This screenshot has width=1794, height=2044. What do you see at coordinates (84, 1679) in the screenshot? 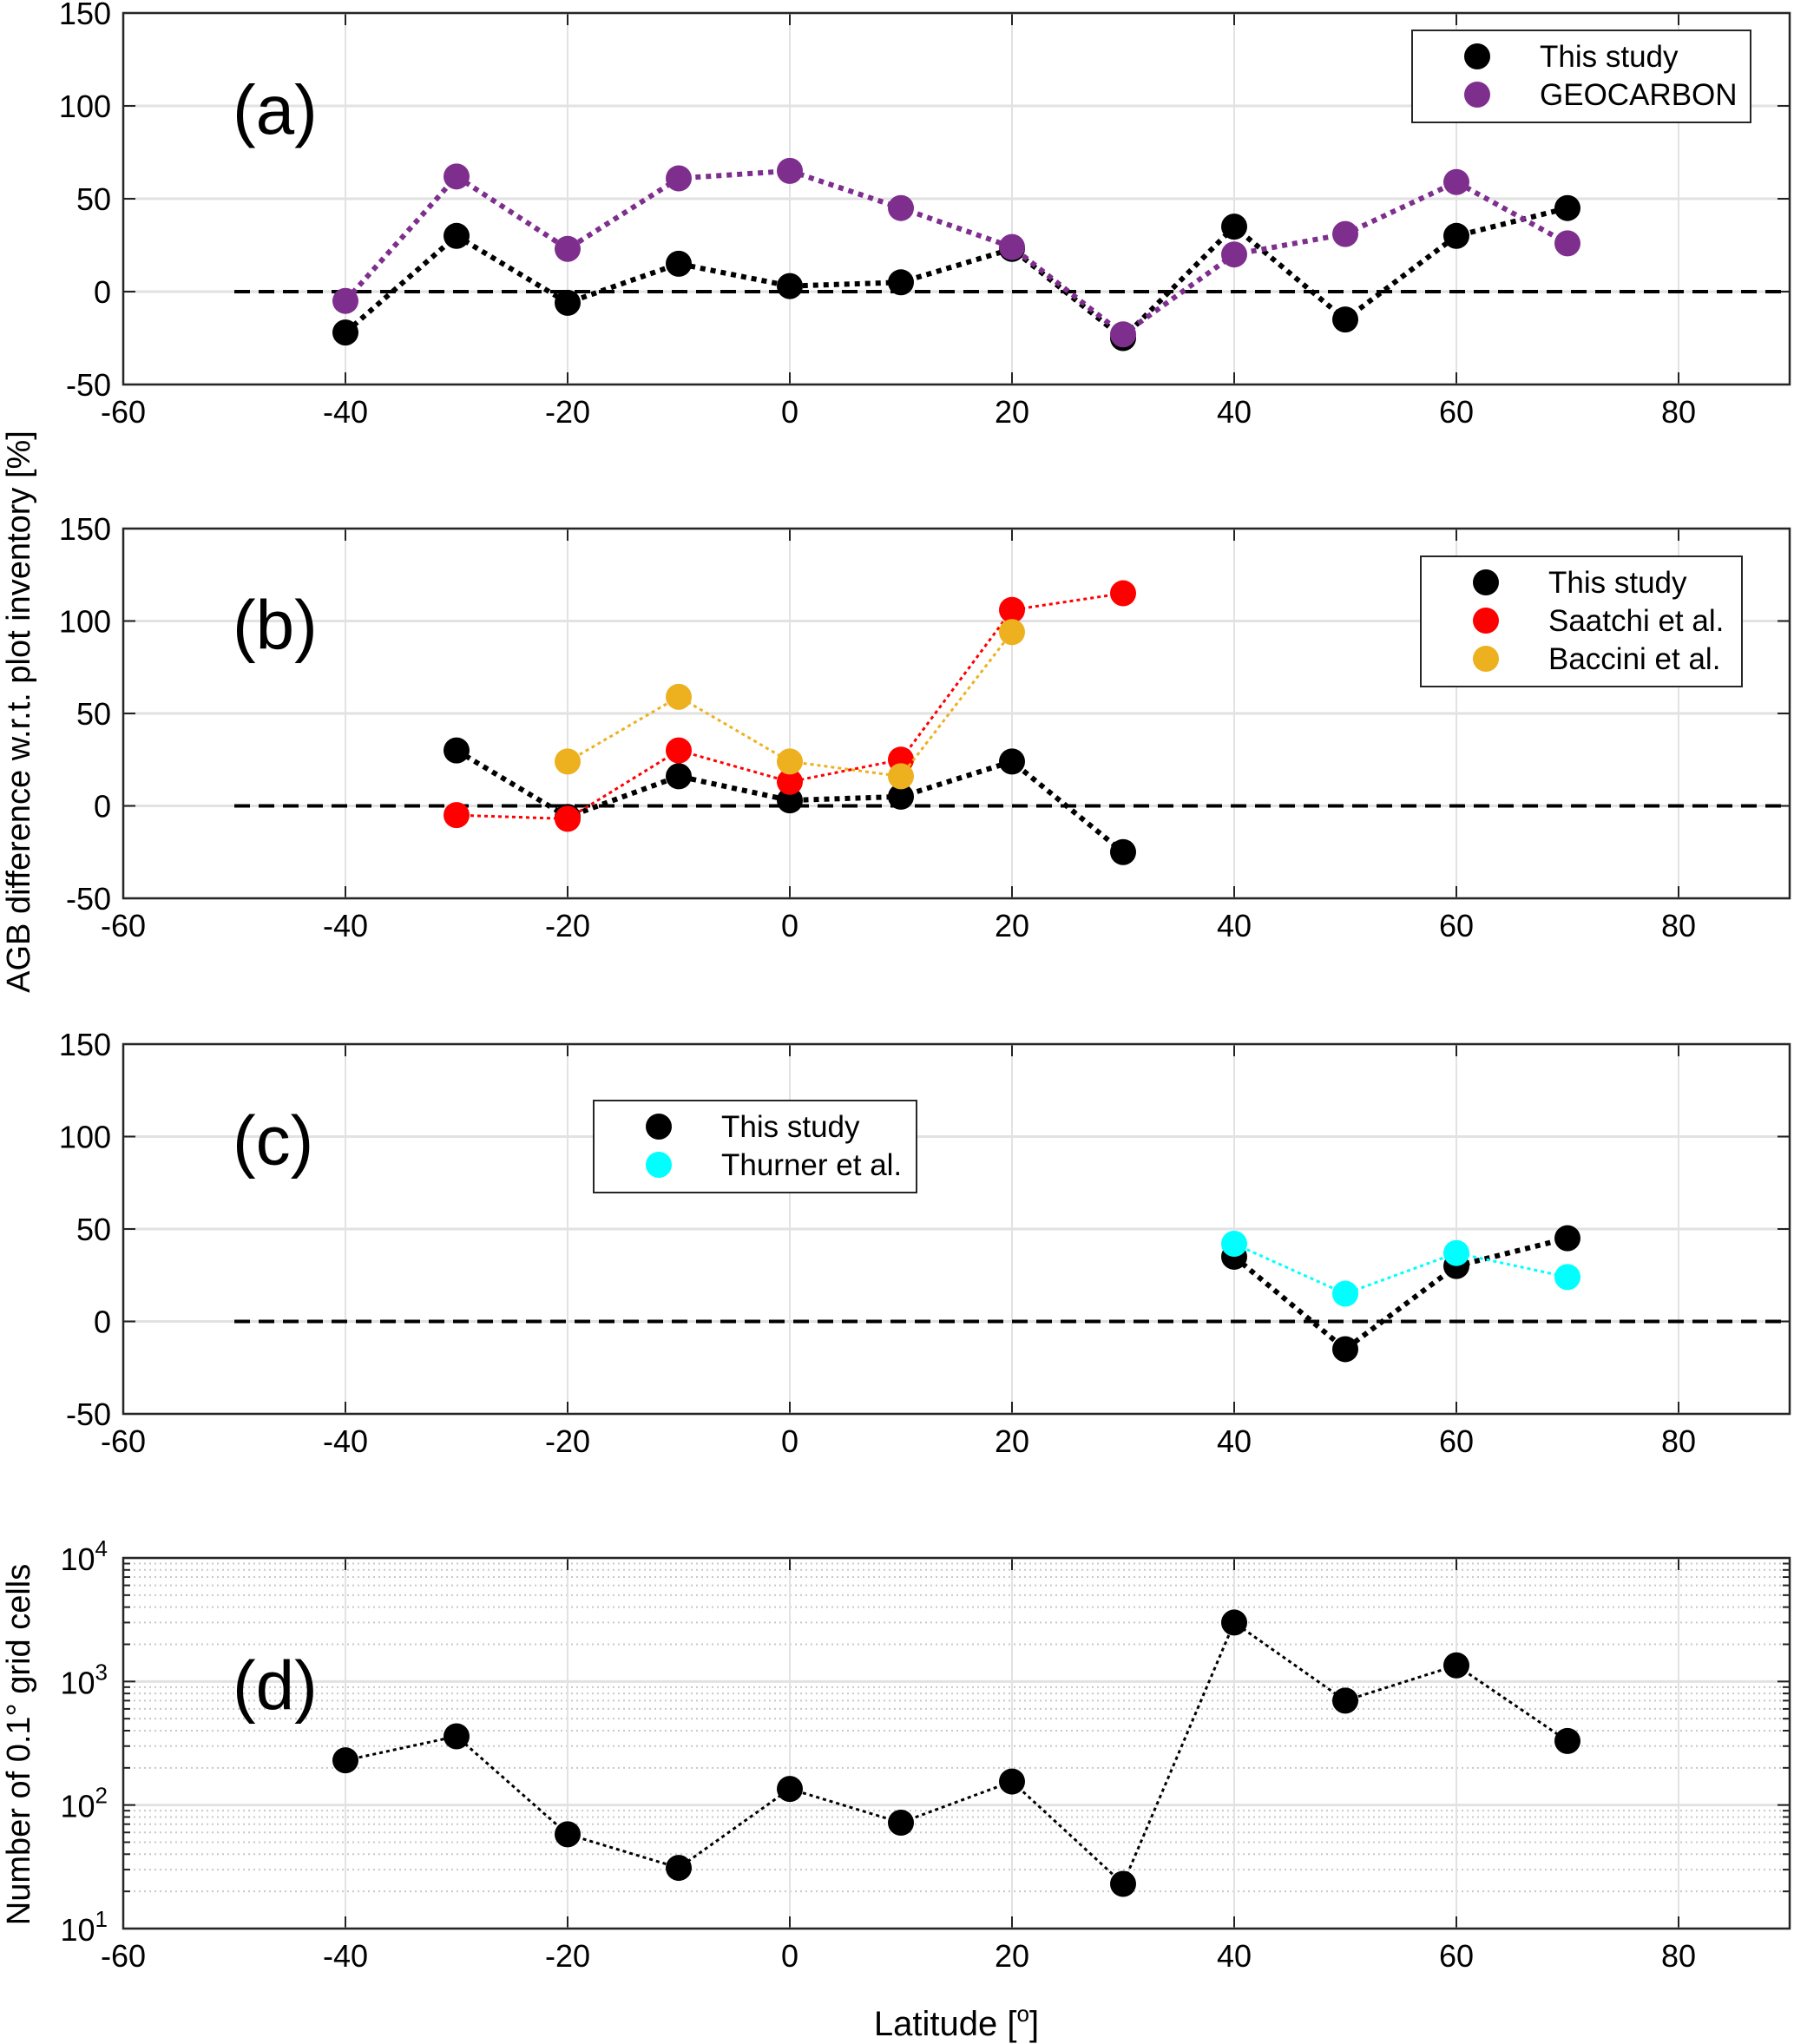
I see `y-tick-label: 103` at bounding box center [84, 1679].